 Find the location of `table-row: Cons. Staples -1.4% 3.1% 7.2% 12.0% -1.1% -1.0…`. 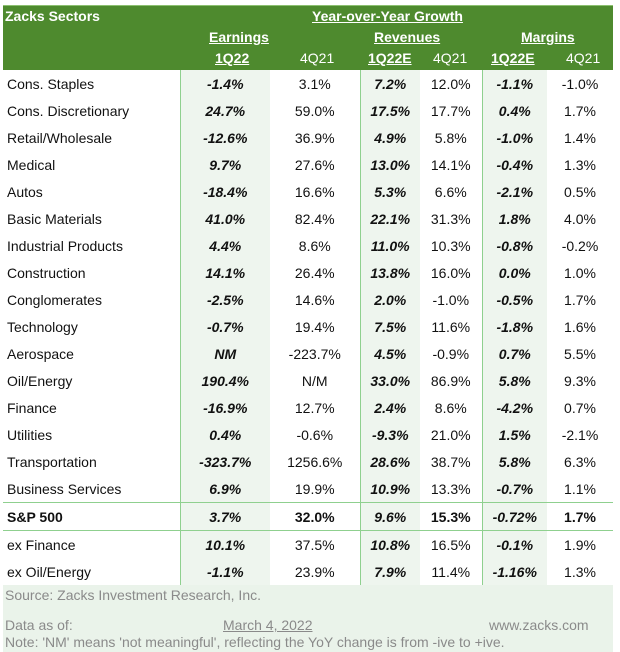

table-row: Cons. Staples -1.4% 3.1% 7.2% 12.0% -1.1% -1.0… is located at coordinates (308, 83).